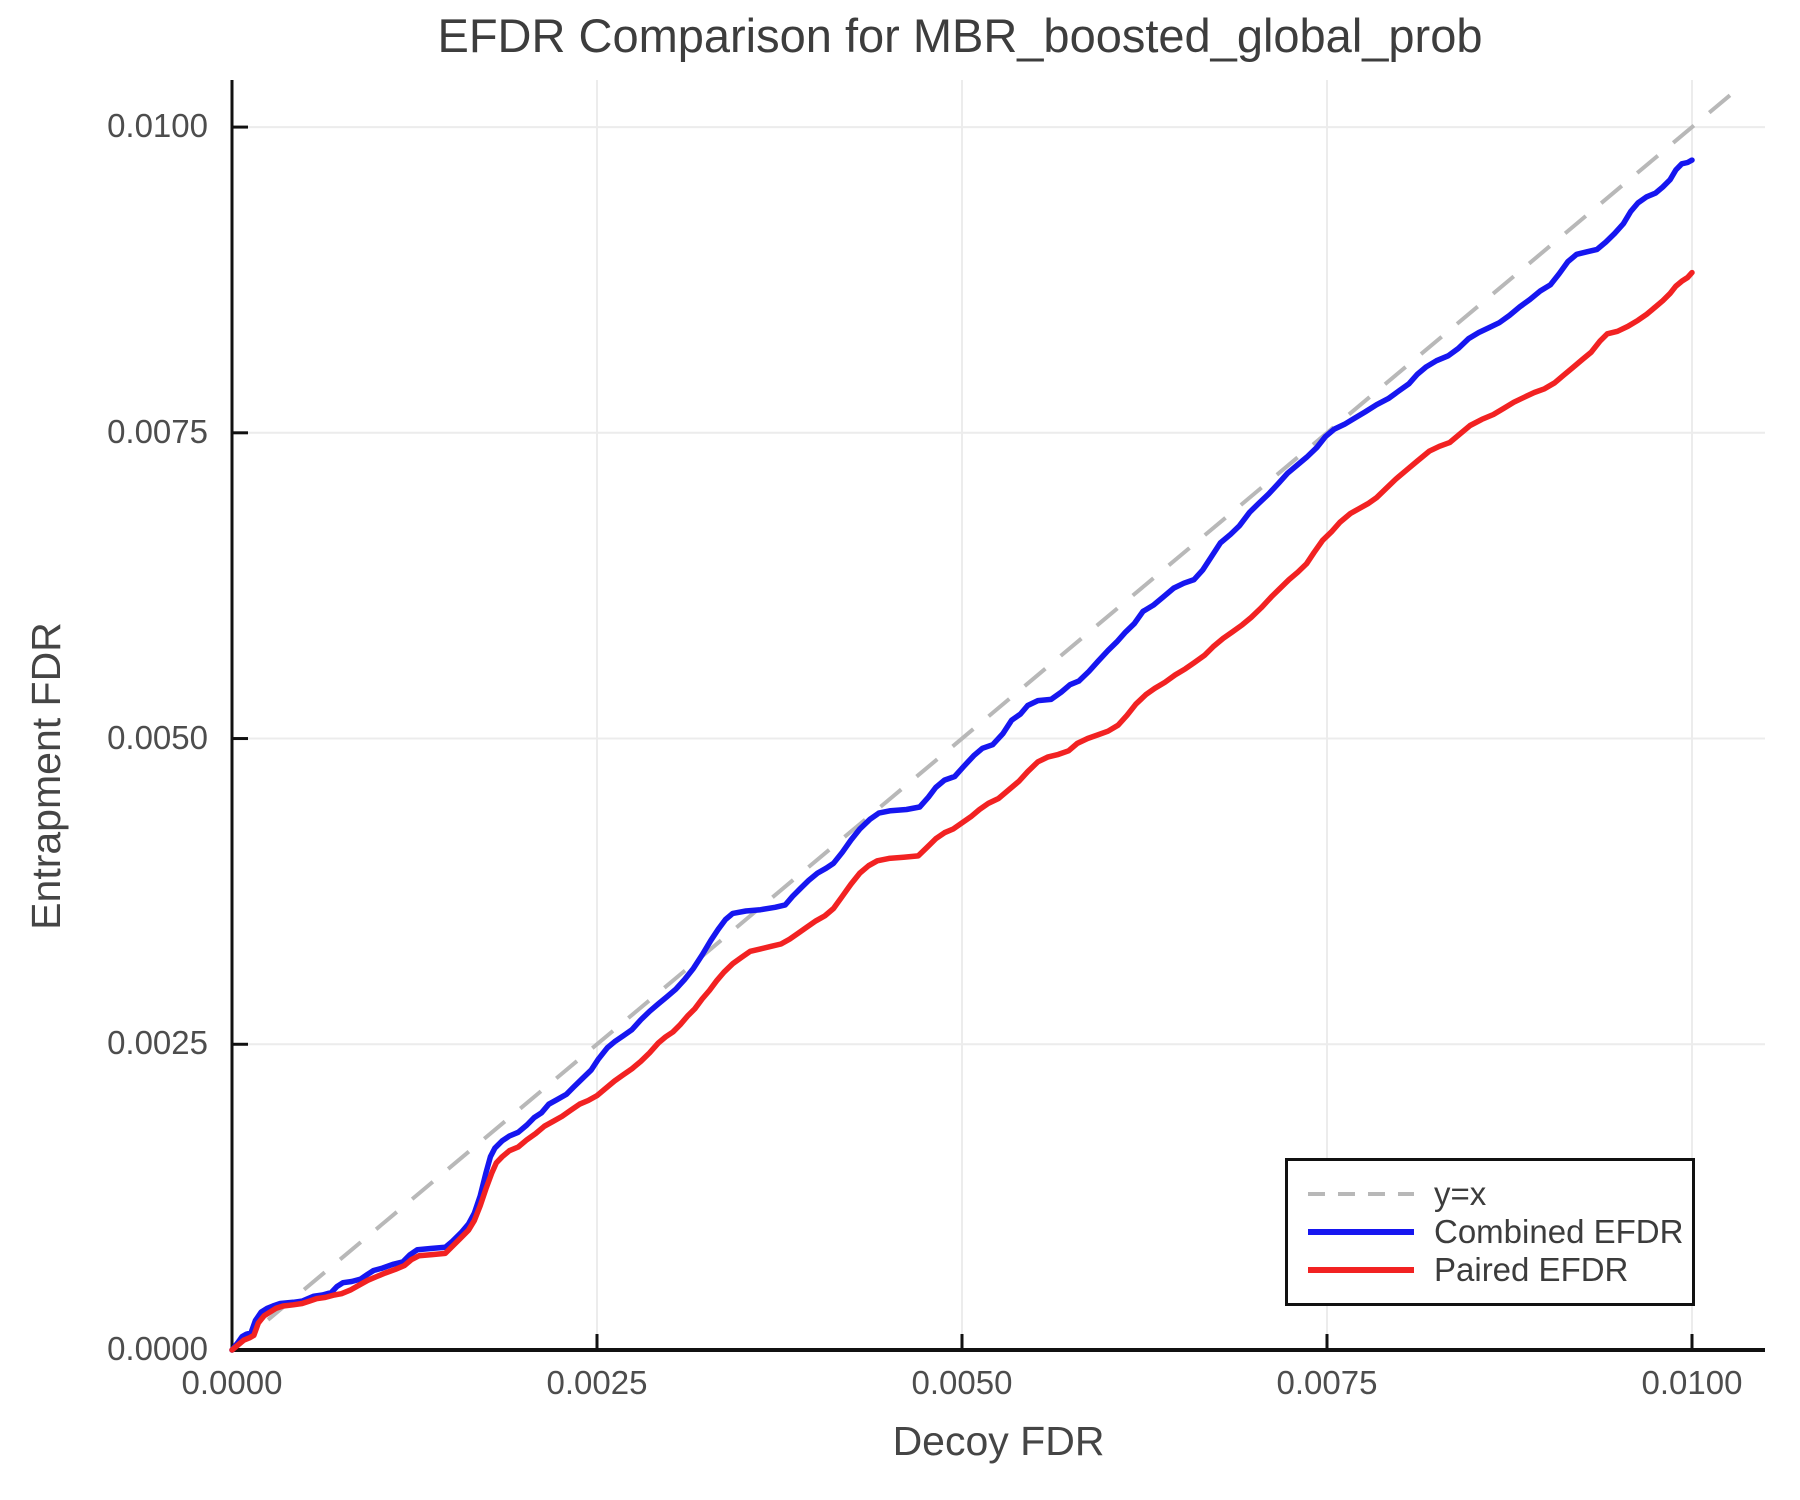 This screenshot has height=1500, width=1800. What do you see at coordinates (232, 1382) in the screenshot?
I see `x-tick-label: 0.0000` at bounding box center [232, 1382].